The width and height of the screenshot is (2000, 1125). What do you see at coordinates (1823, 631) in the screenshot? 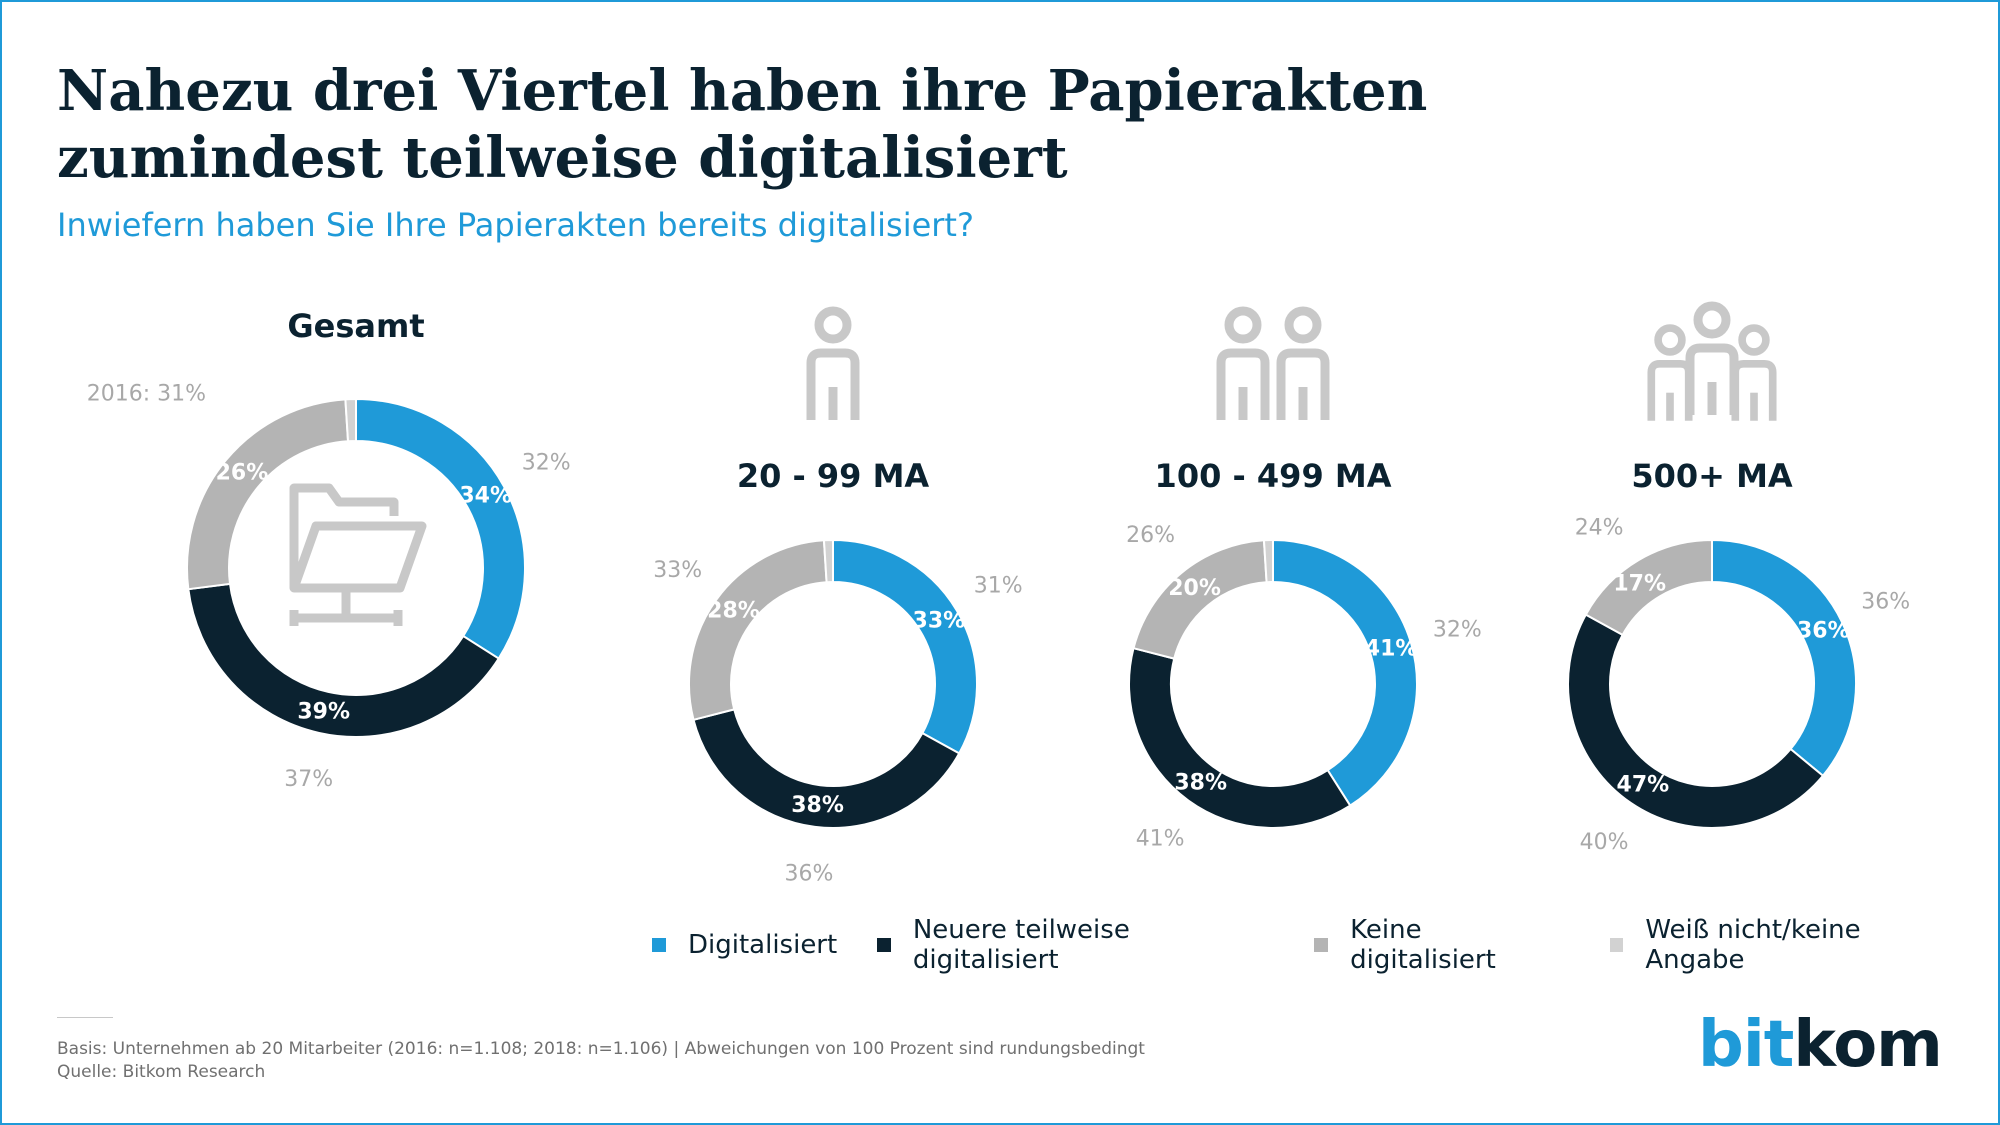
I see `donut-value-label: 36%` at bounding box center [1823, 631].